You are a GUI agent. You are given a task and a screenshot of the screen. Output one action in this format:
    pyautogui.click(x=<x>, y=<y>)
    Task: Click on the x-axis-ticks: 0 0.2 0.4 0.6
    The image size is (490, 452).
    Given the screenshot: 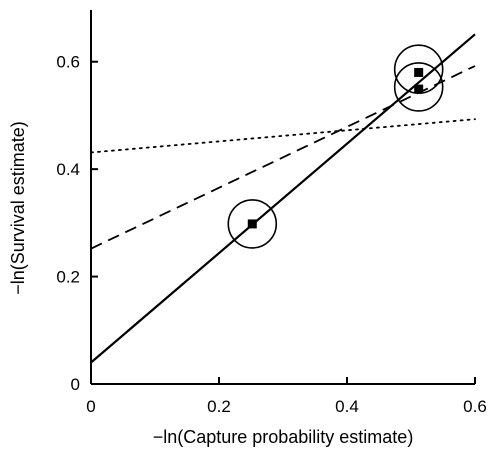 What is the action you would take?
    pyautogui.click(x=286, y=396)
    